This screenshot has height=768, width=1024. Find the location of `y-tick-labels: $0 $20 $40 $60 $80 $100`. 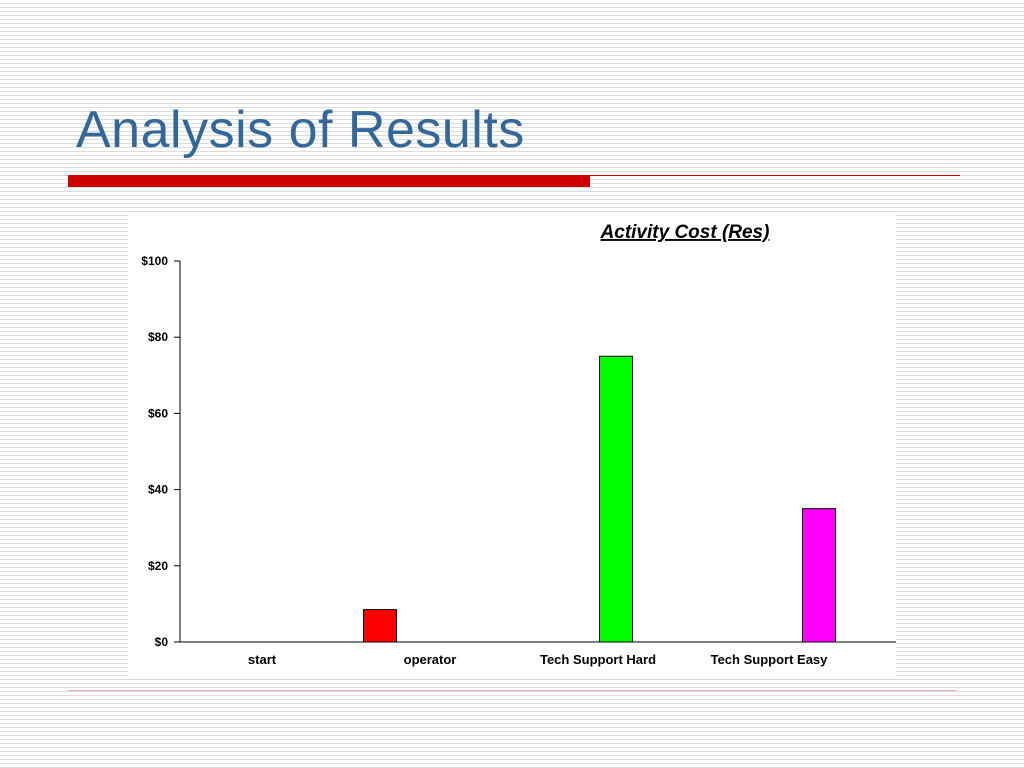

y-tick-labels: $0 $20 $40 $60 $80 $100 is located at coordinates (154, 451).